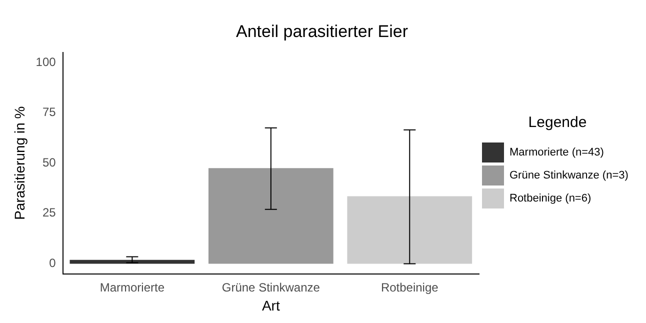 This screenshot has height=323, width=646. I want to click on legend-label: Marmorierte (n=43), so click(557, 152).